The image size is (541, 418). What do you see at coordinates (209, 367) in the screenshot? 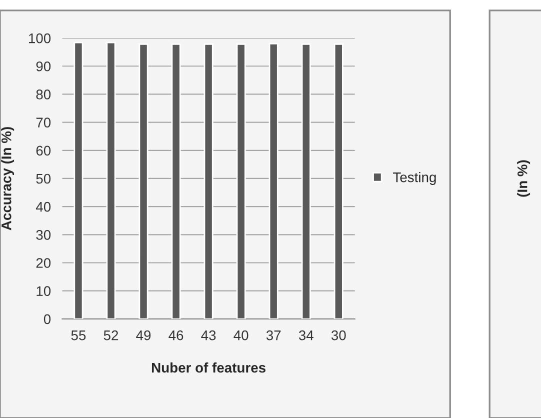
I see `x-axis-title: Nuber of features` at bounding box center [209, 367].